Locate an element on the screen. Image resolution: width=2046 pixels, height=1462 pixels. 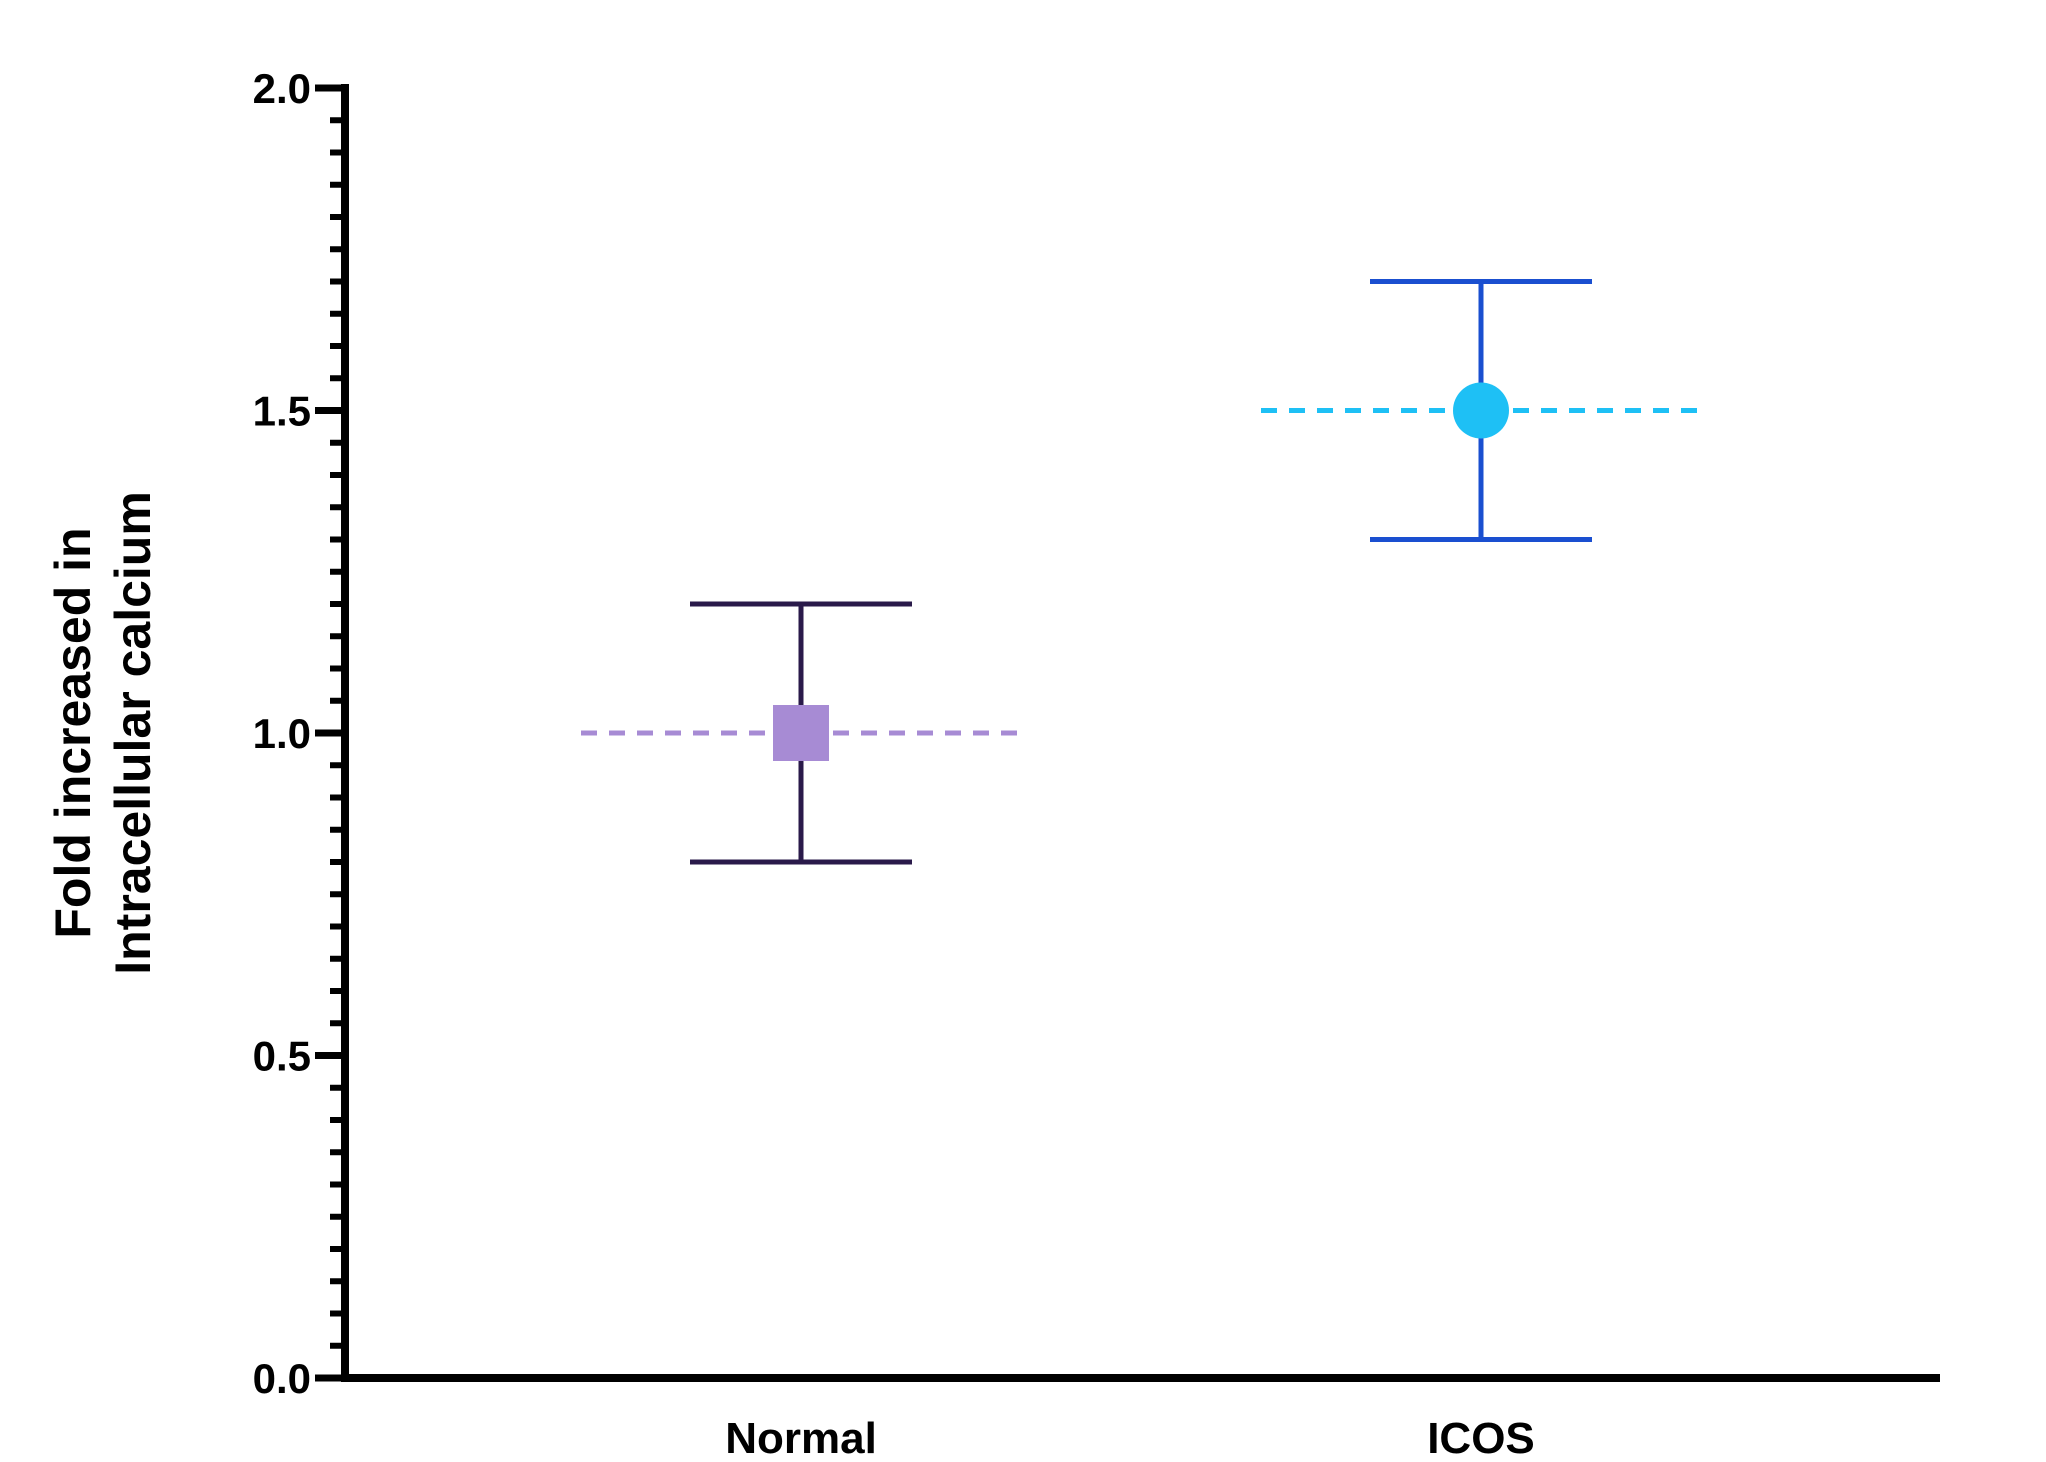
data-point-square is located at coordinates (801, 733).